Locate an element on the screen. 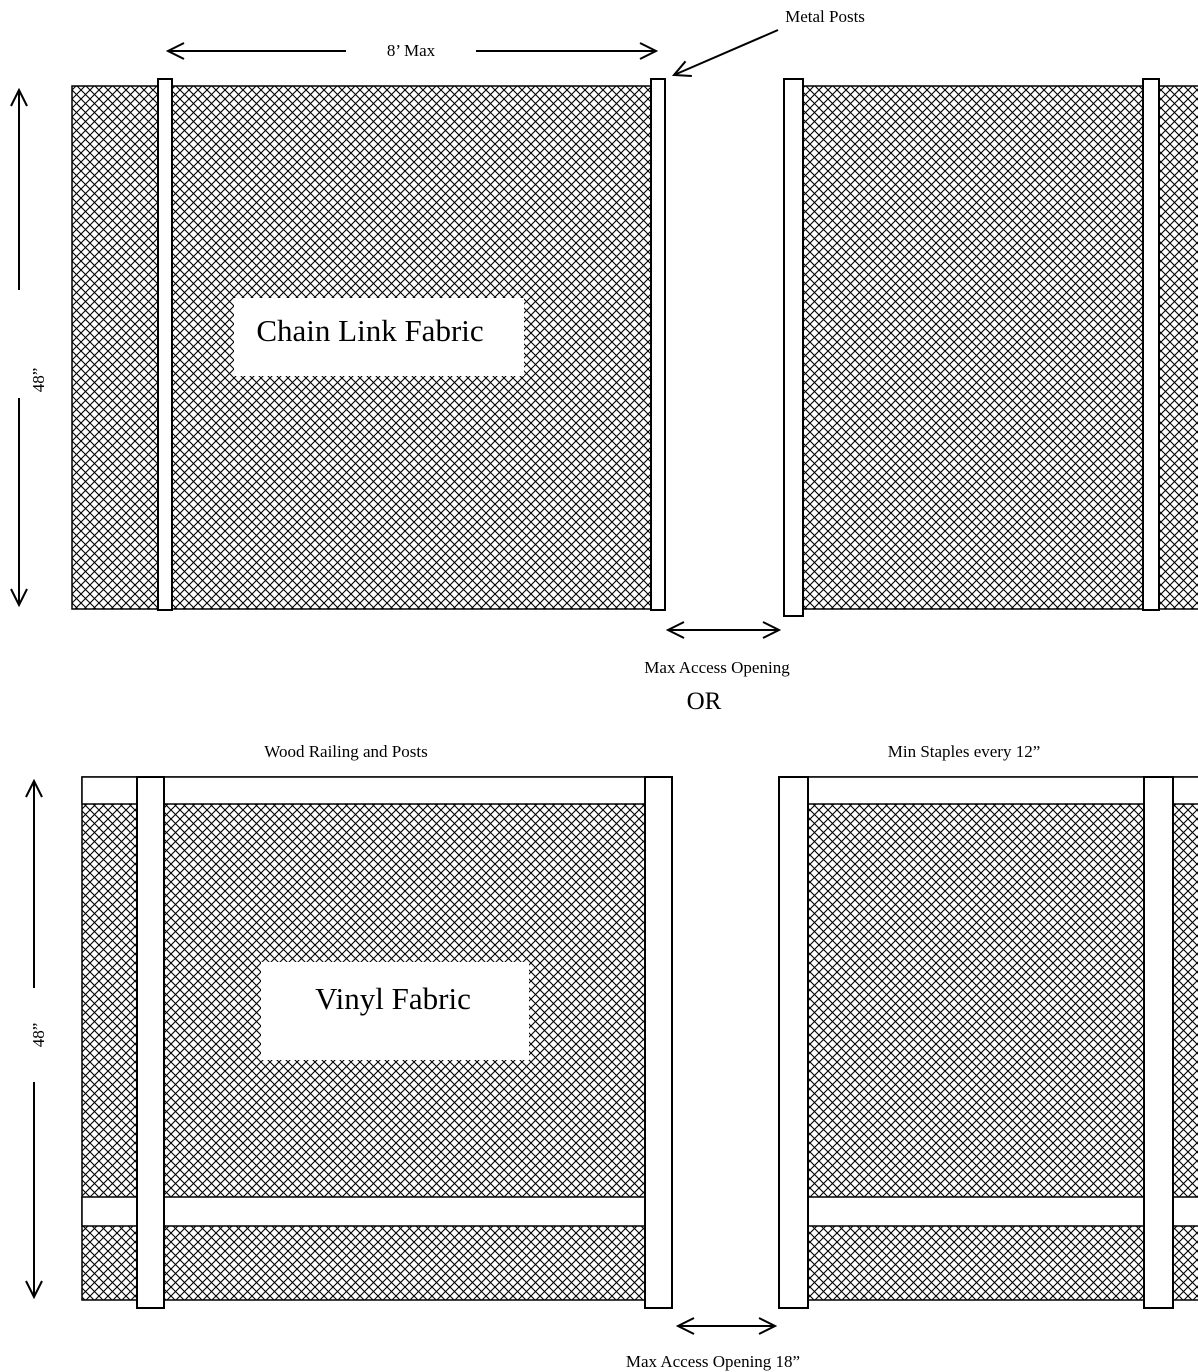 The image size is (1198, 1372). width-dimension-label: 8’ Max is located at coordinates (411, 50).